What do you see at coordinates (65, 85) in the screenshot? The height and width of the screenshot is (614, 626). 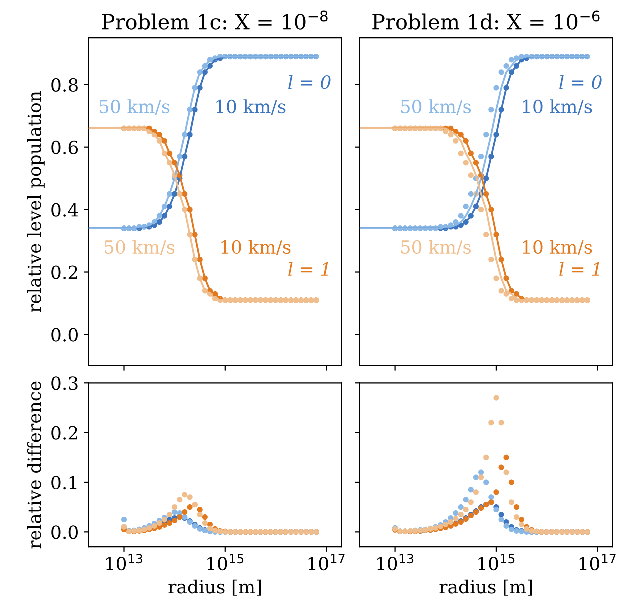 I see `y-tick-label: 0.8` at bounding box center [65, 85].